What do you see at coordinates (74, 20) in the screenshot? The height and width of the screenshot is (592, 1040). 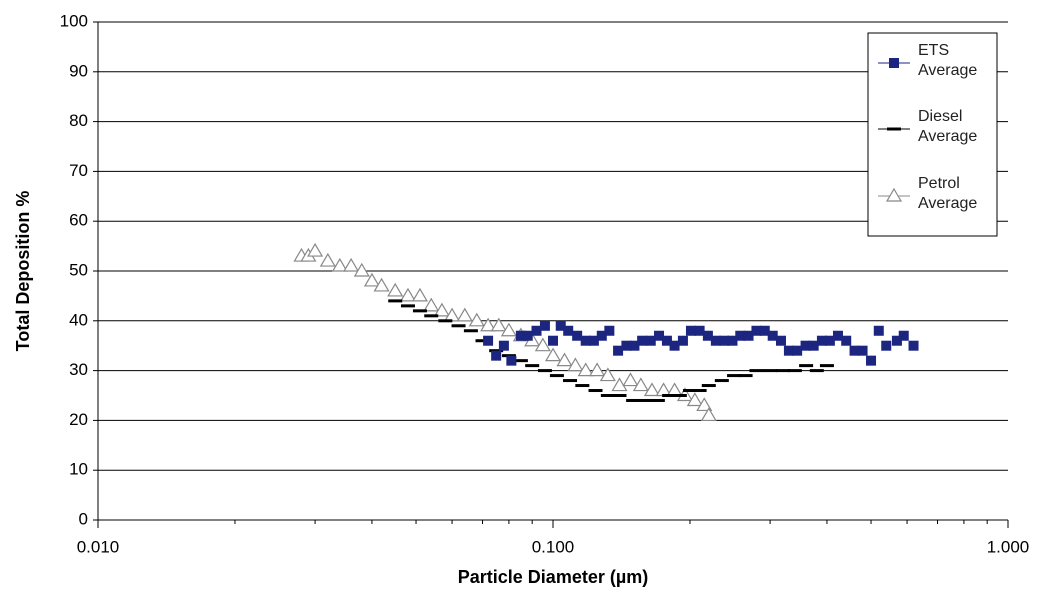 I see `y-tick-label: 100` at bounding box center [74, 20].